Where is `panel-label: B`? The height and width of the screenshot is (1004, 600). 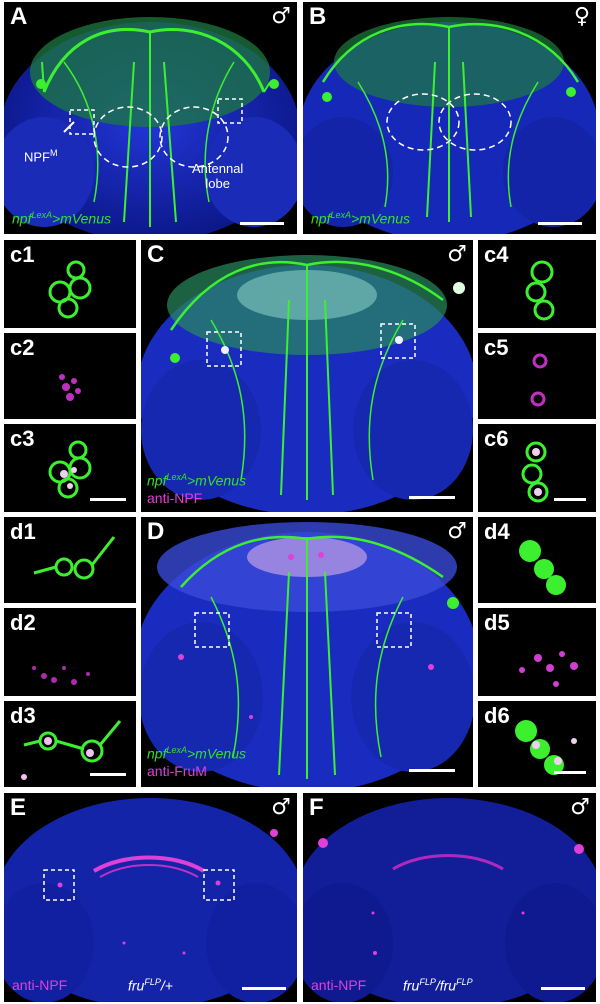
panel-label: B is located at coordinates (318, 16).